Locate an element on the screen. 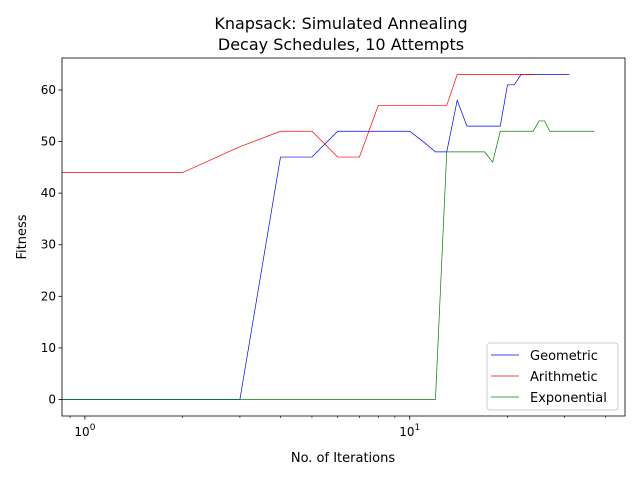  y-tick-label: 30 is located at coordinates (48, 245).